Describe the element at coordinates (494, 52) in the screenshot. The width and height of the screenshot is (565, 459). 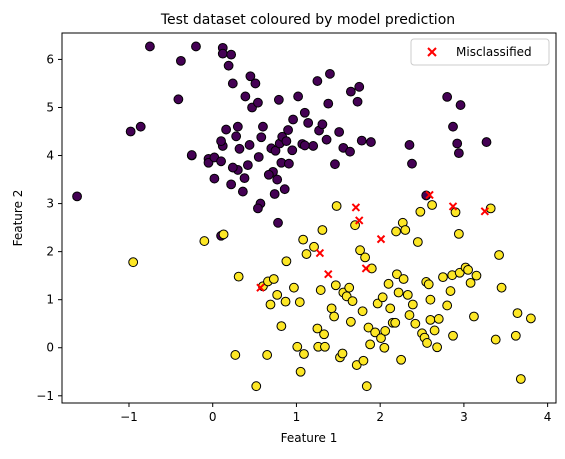
I see `legend-misclassified-label: Misclassified` at that location.